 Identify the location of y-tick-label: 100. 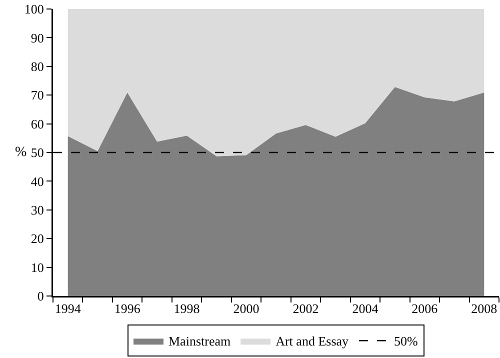
(34, 9).